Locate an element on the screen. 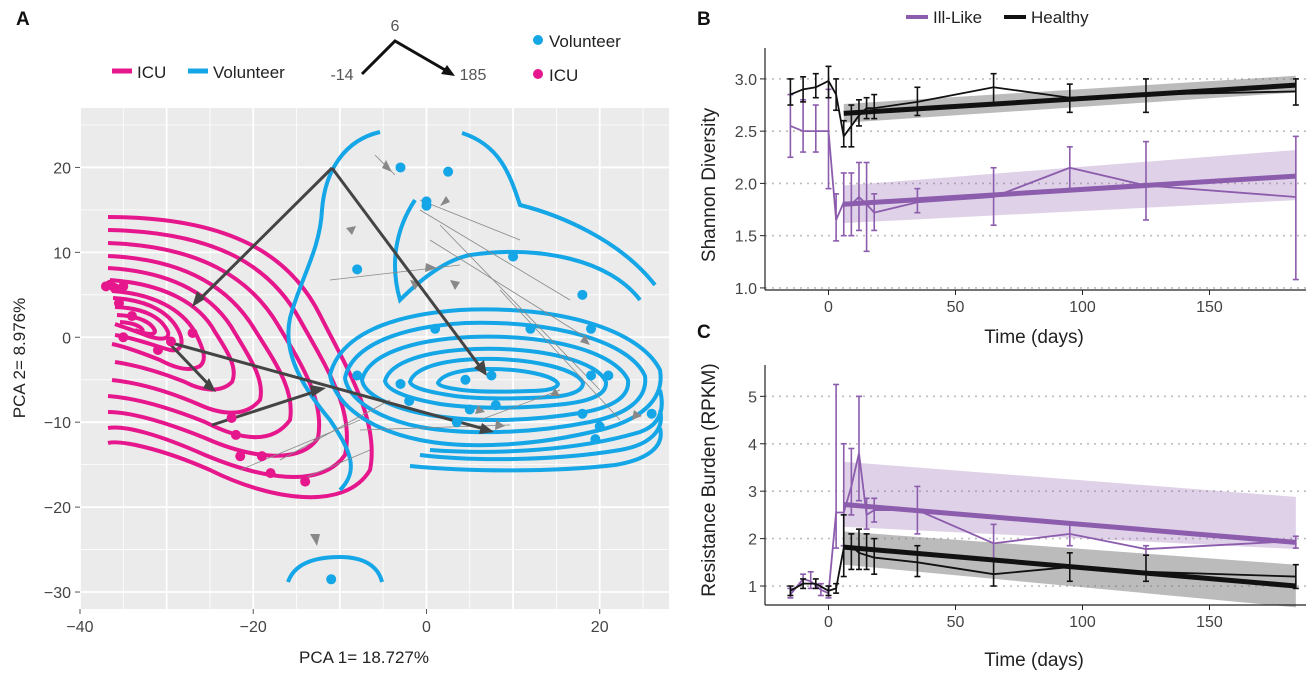 The width and height of the screenshot is (1314, 673). trajectory-arrowheads is located at coordinates (343, 362).